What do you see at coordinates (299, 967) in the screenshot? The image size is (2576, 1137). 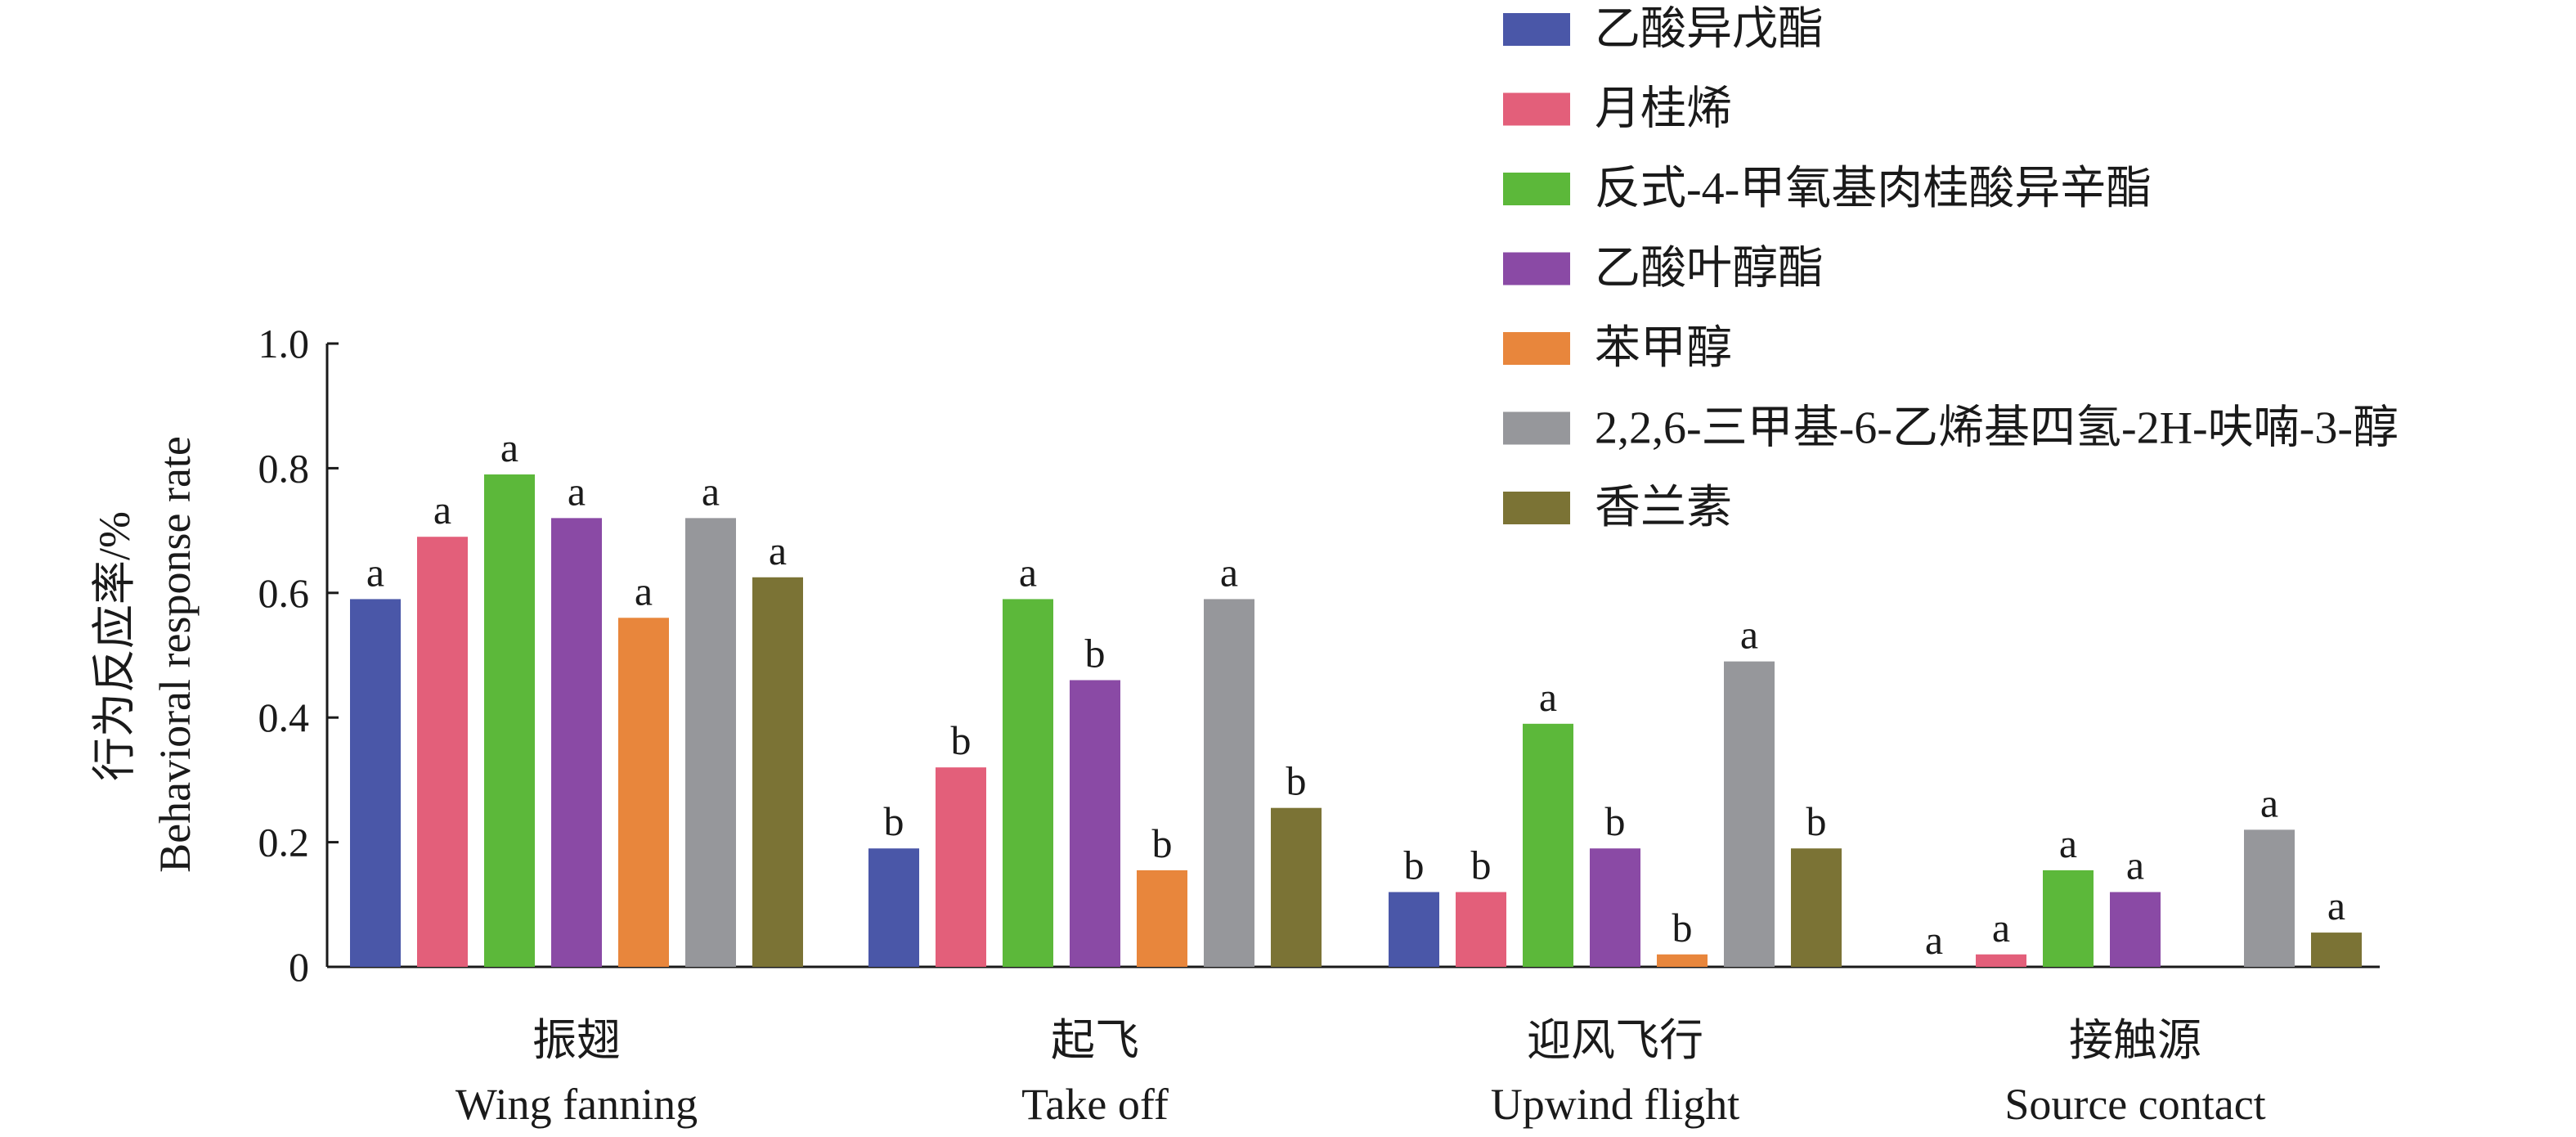 I see `y-tick-label: 0` at bounding box center [299, 967].